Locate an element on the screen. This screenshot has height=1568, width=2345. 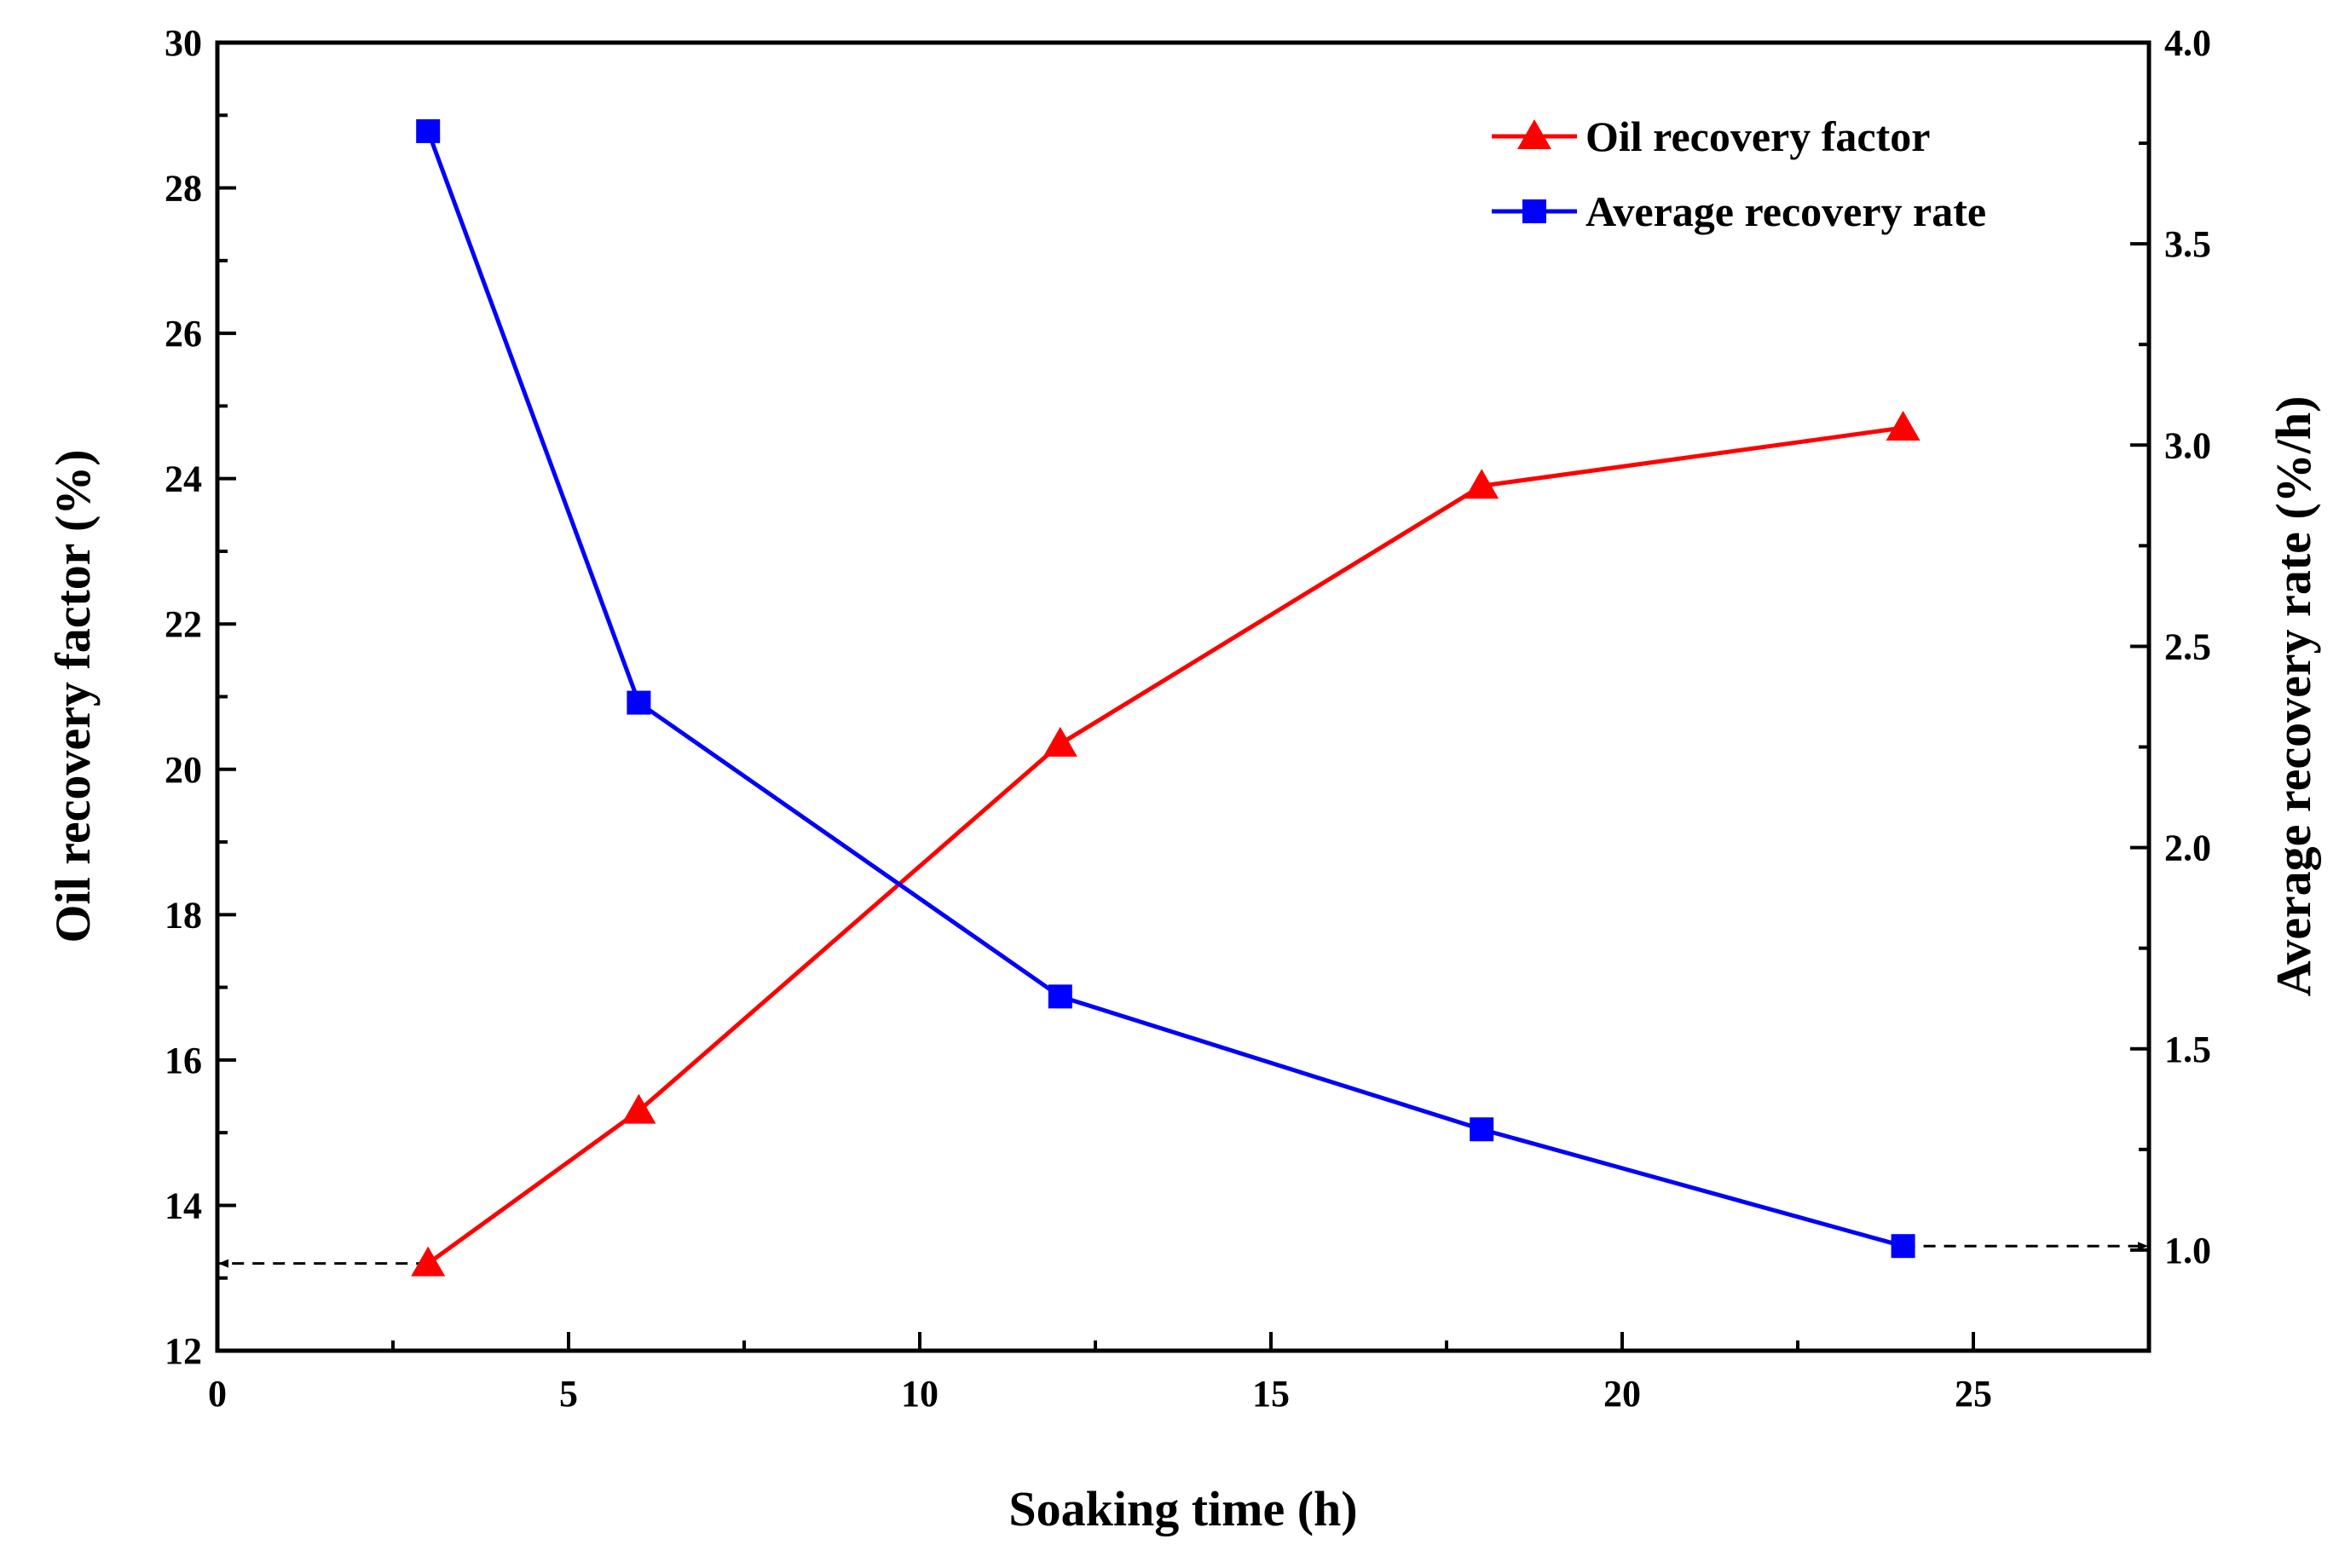
y-axis-left-title: Oil recovery factor (%) is located at coordinates (73, 696).